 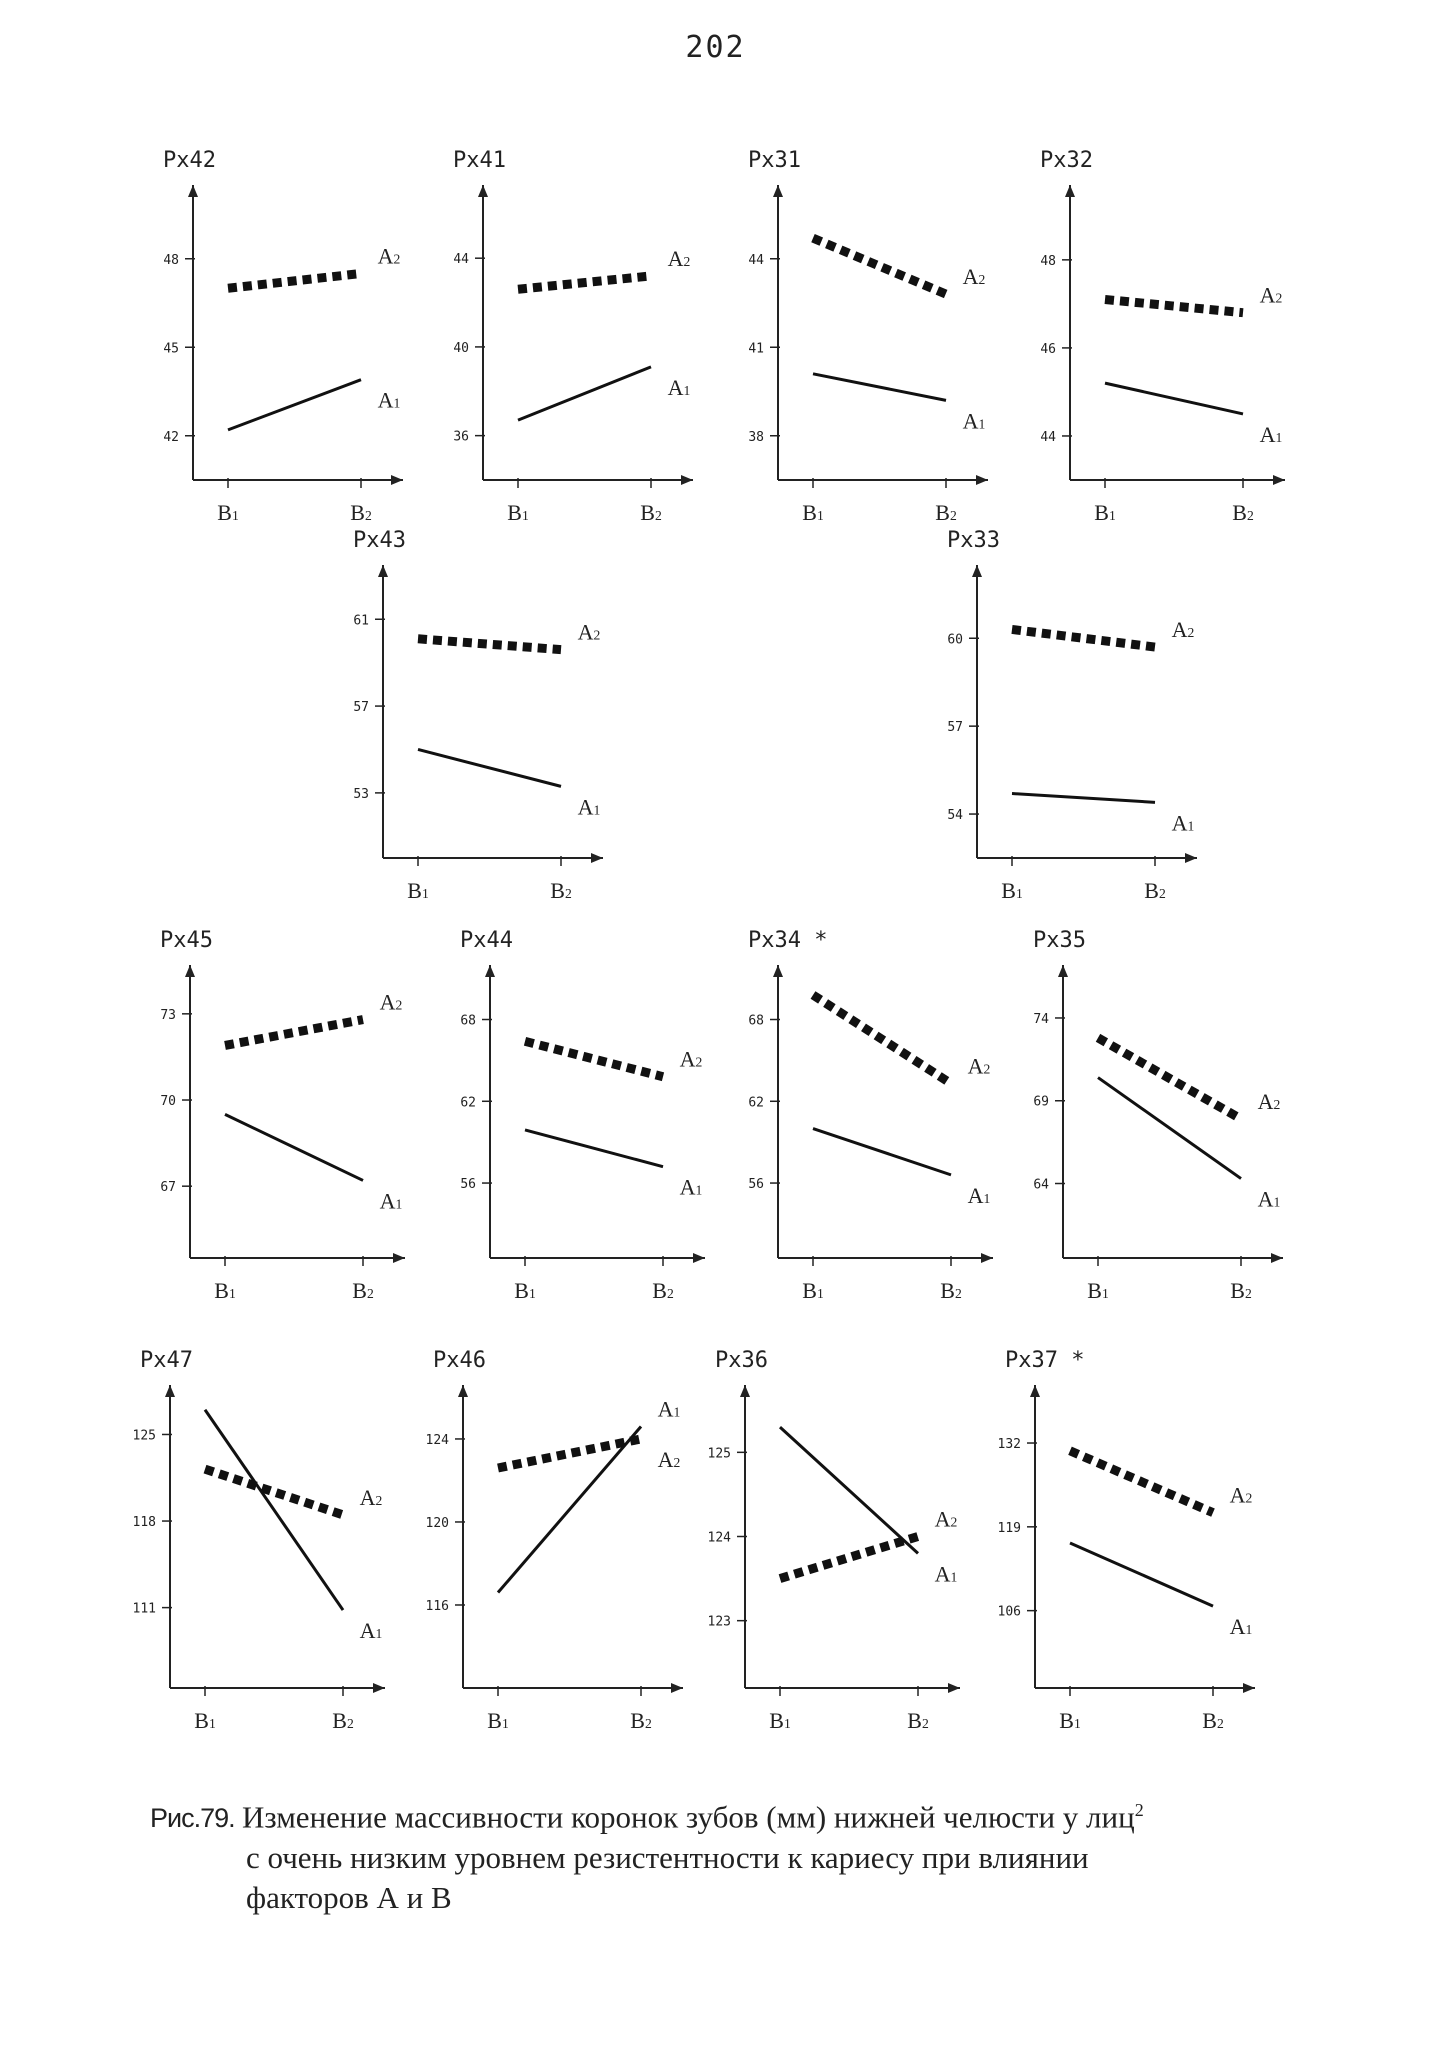 I want to click on chart-title: Px45, so click(x=186, y=940).